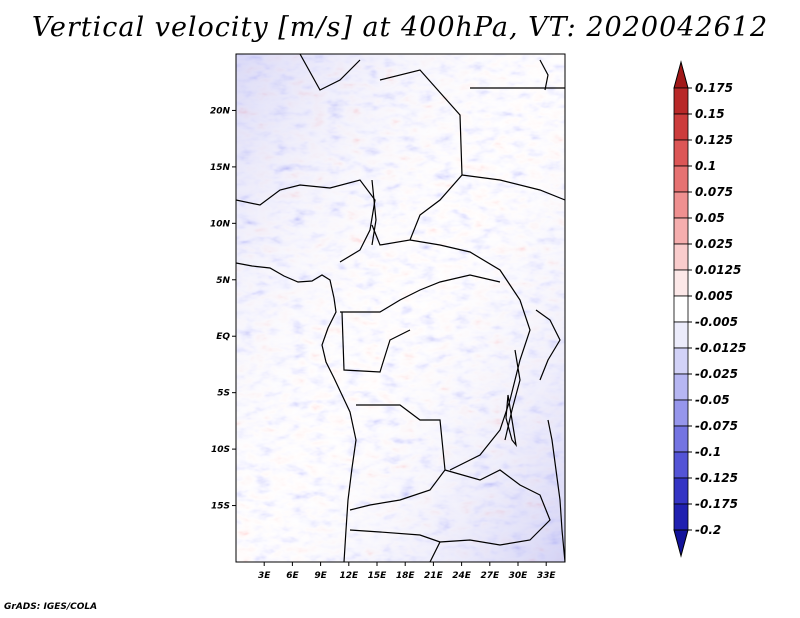  Describe the element at coordinates (223, 394) in the screenshot. I see `y-tick-label: 5S` at that location.